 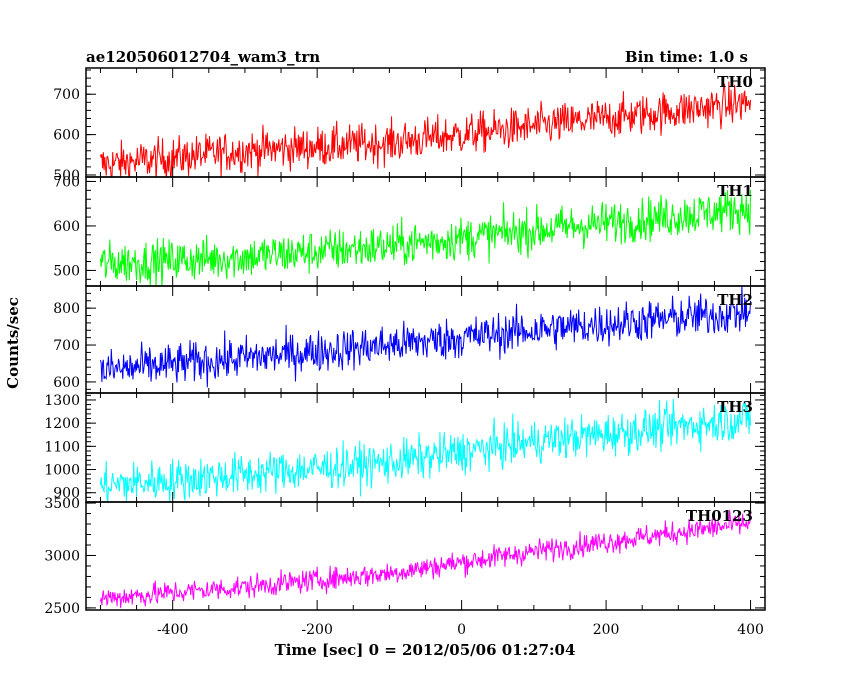 What do you see at coordinates (62, 424) in the screenshot?
I see `y-tick-label: 1200` at bounding box center [62, 424].